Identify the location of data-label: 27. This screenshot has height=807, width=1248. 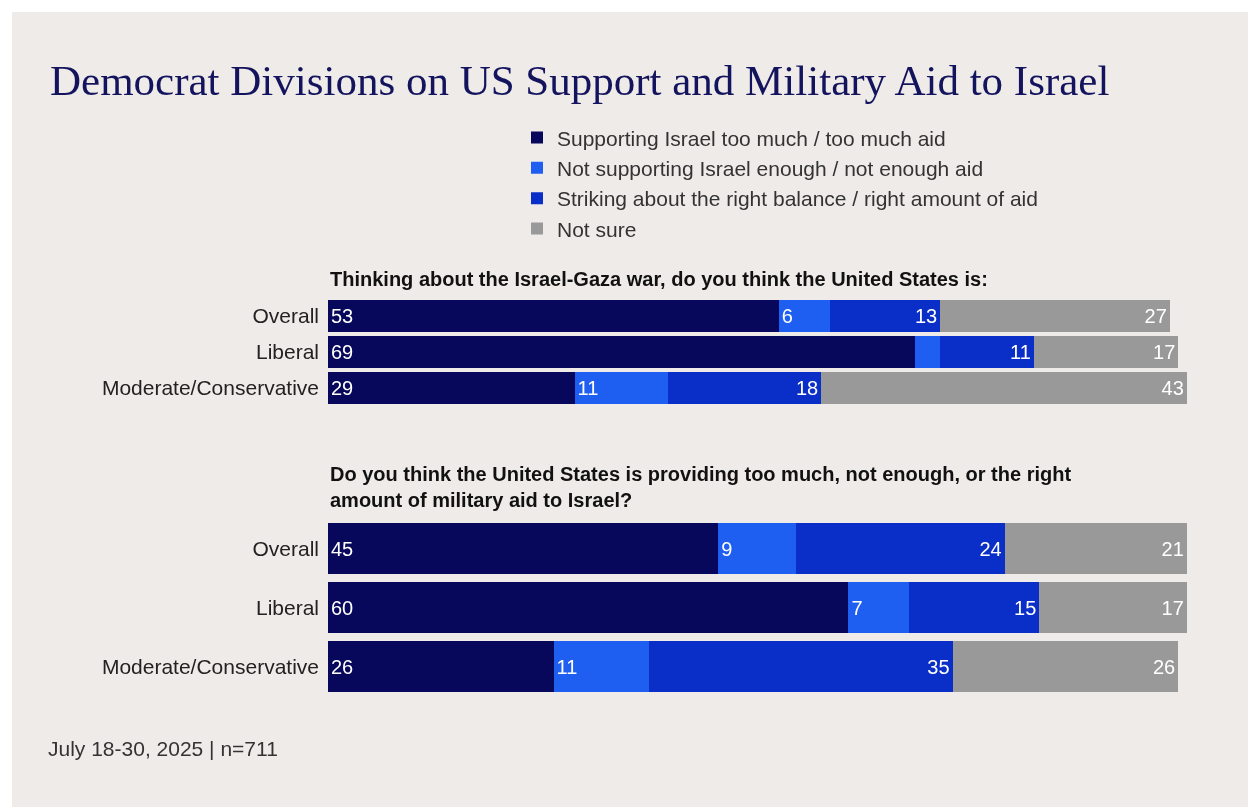
(1155, 316).